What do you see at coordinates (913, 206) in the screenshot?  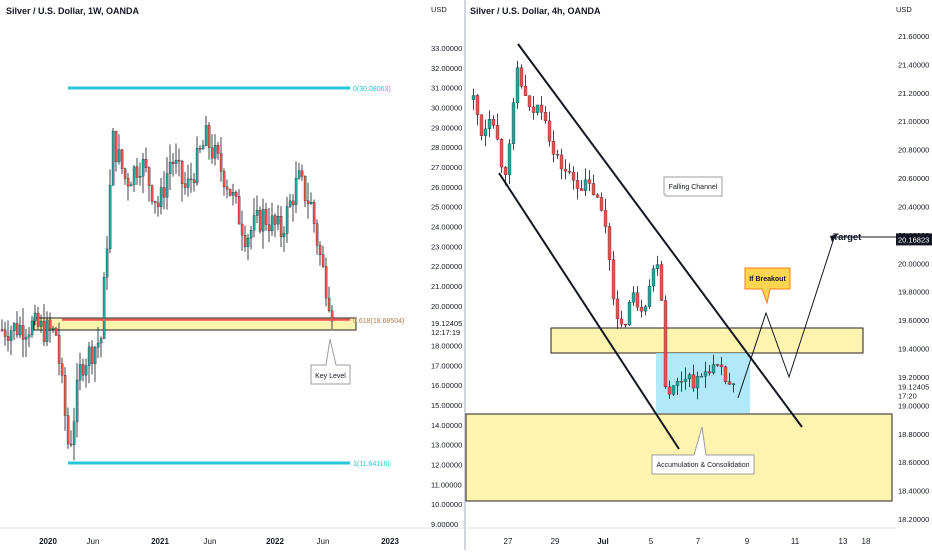 I see `right-axis-tick-label: 20.40000` at bounding box center [913, 206].